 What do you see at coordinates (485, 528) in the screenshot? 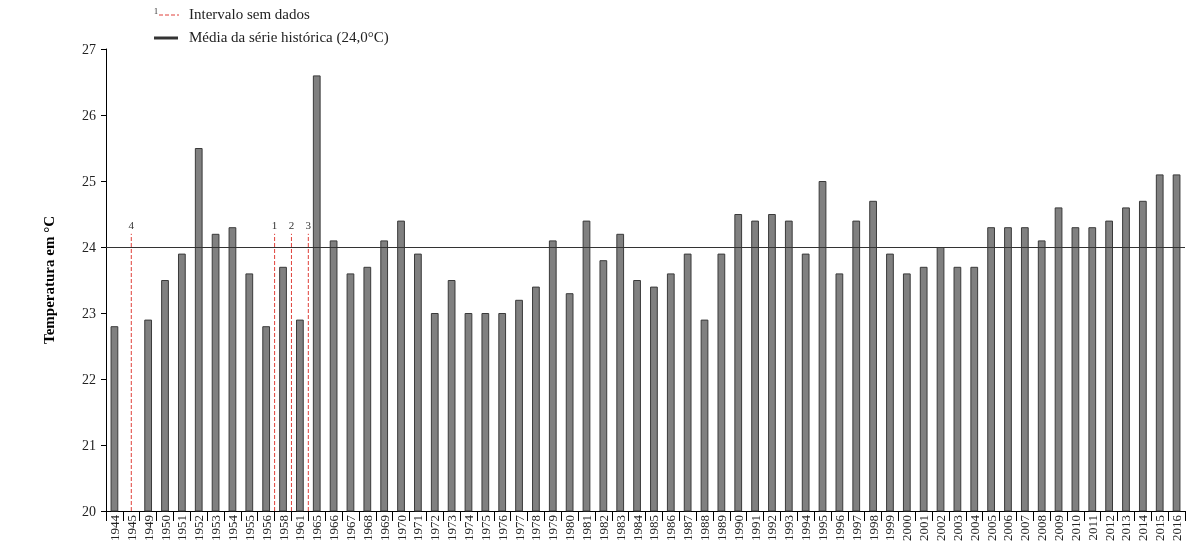
I see `x-tick-label: 1975` at bounding box center [485, 528].